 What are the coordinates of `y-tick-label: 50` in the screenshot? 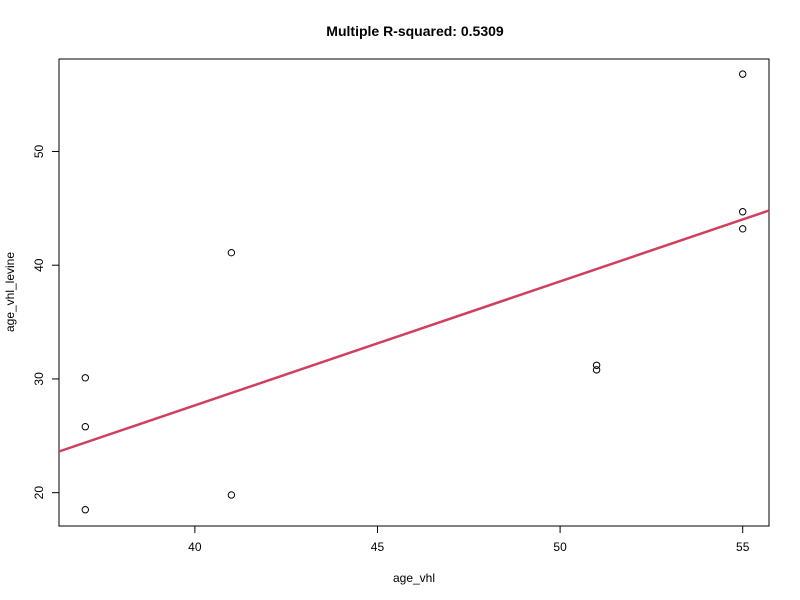 It's located at (39, 151).